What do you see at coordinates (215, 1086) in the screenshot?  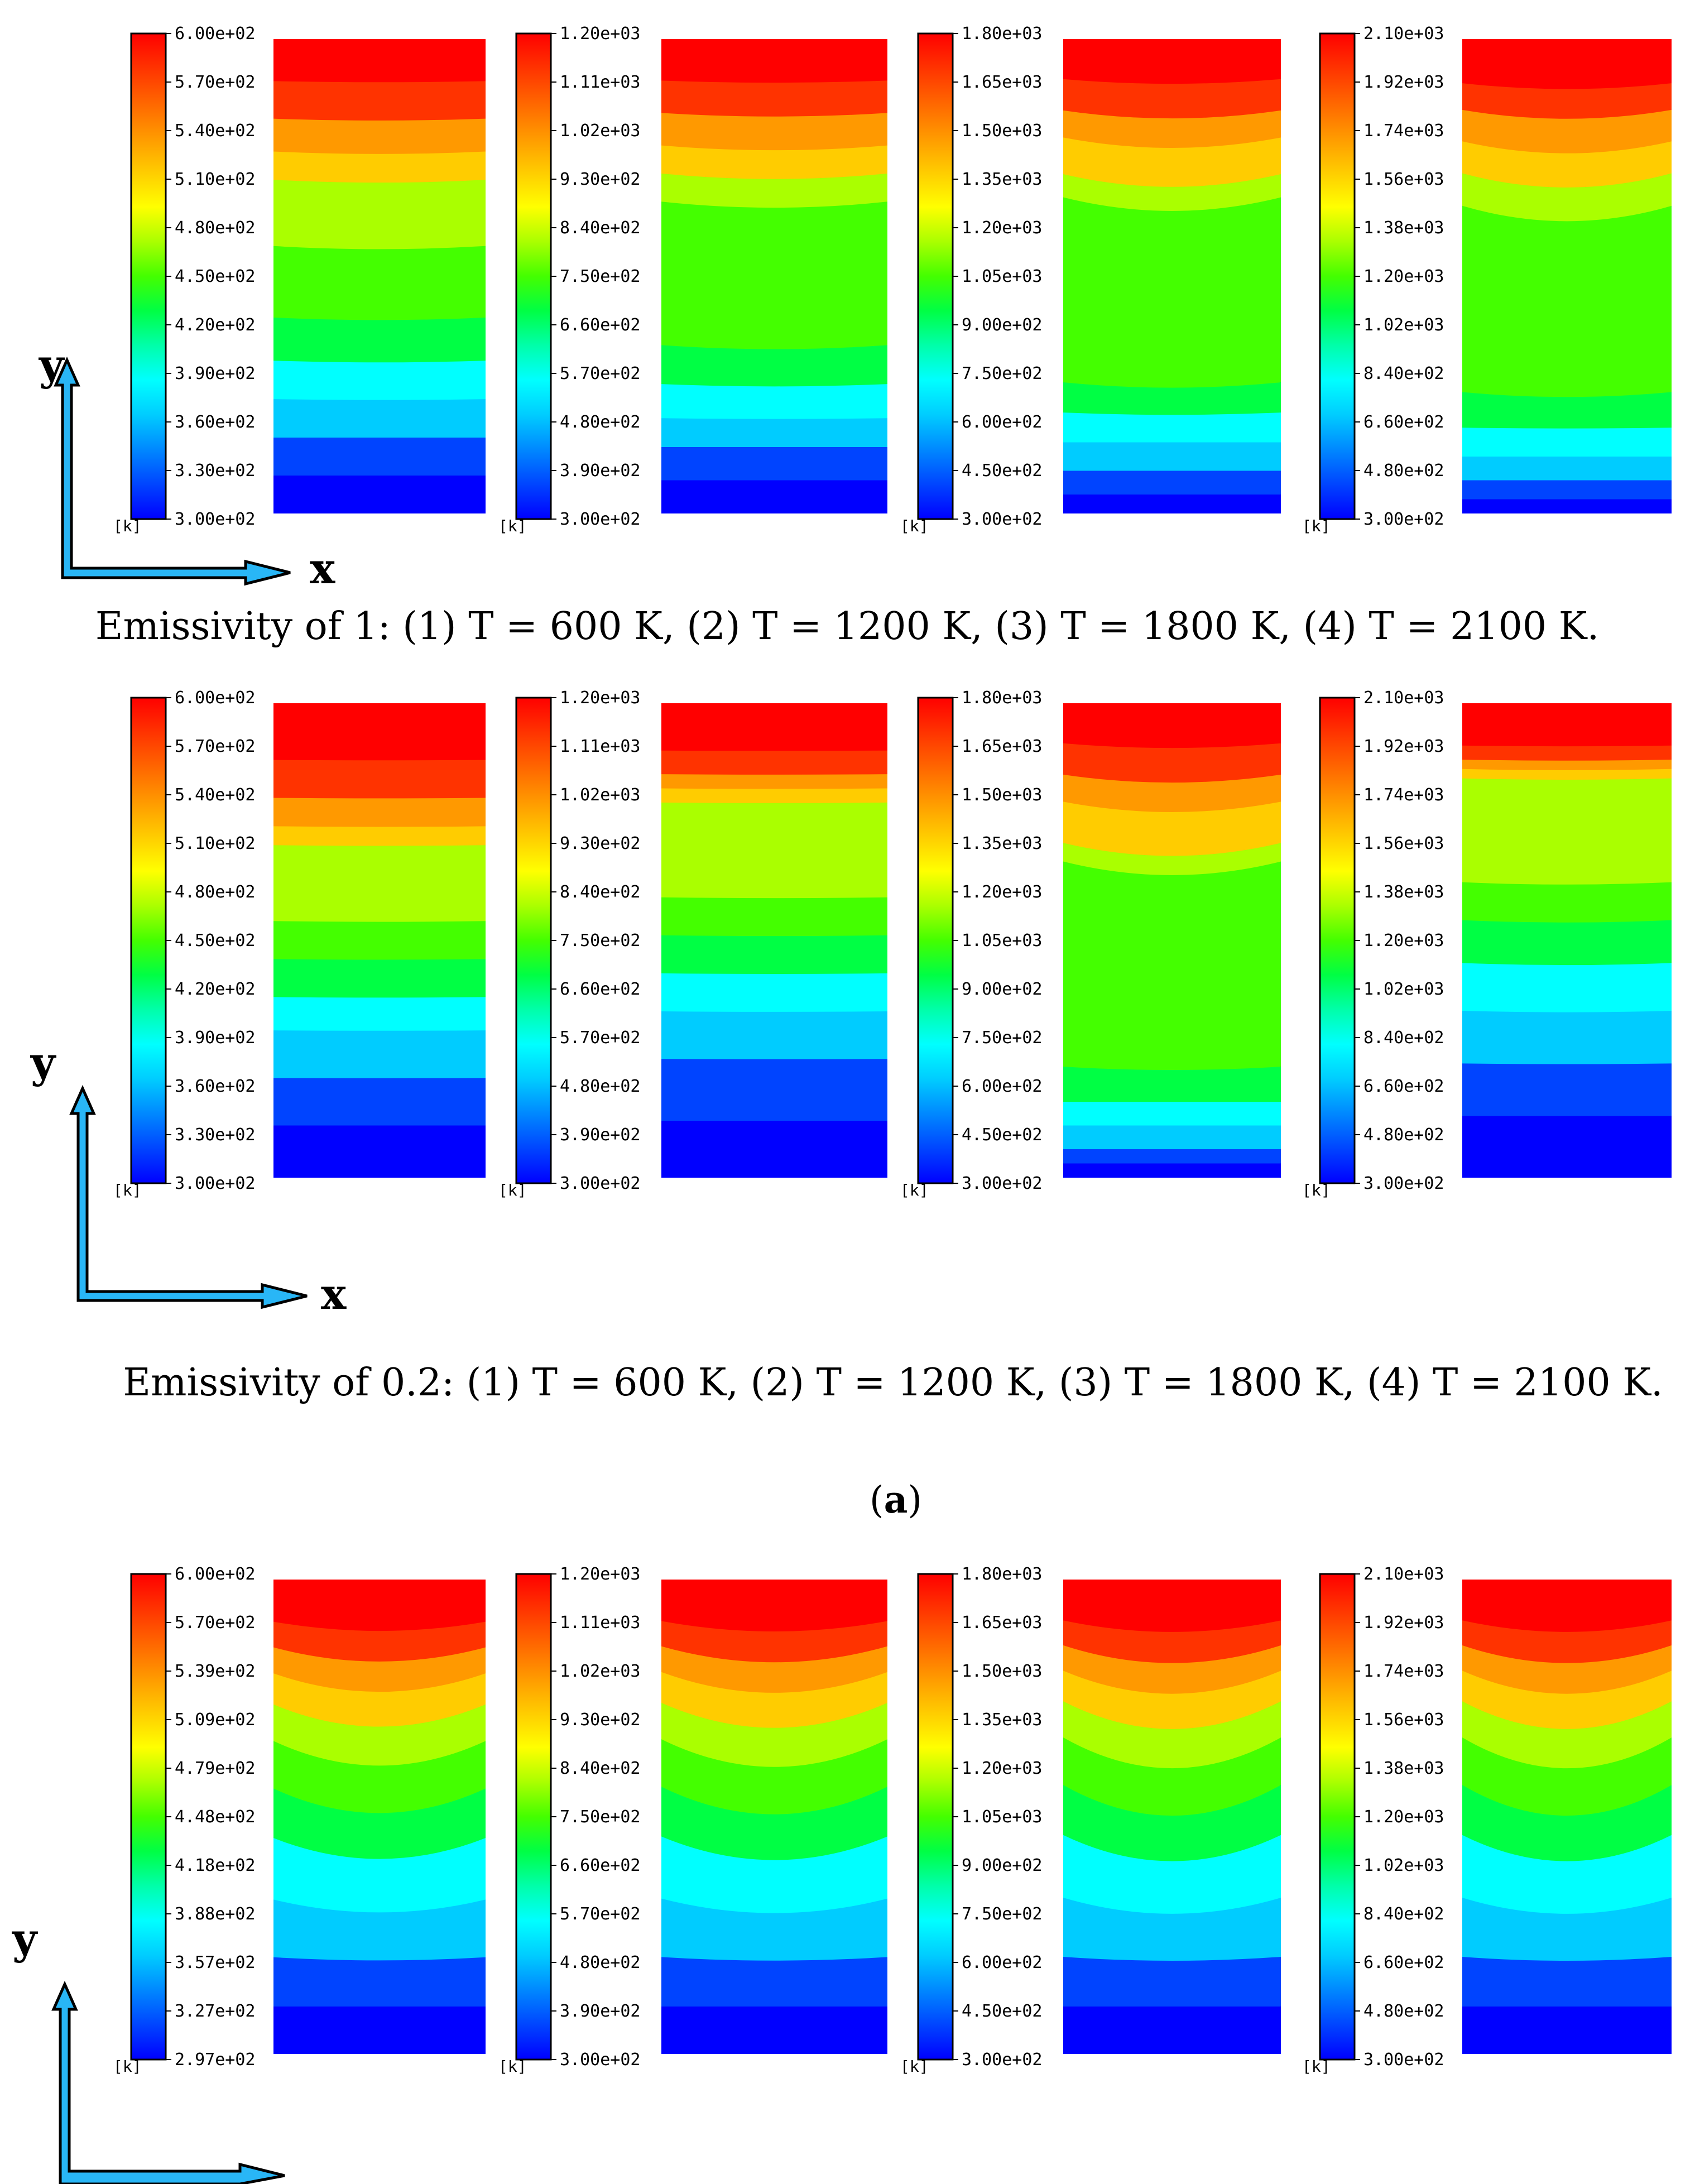 I see `colorbar-tick-label: 3.60e+02` at bounding box center [215, 1086].